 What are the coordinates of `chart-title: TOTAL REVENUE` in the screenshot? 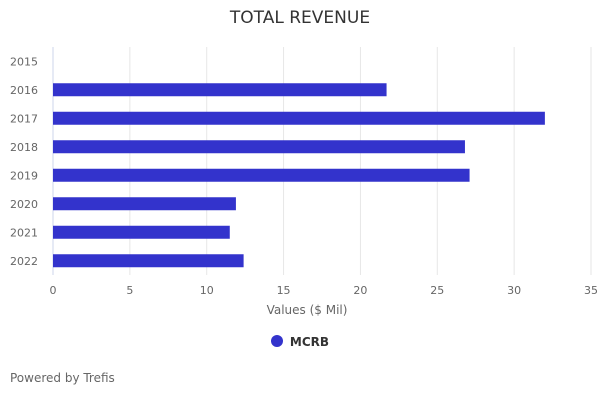 It's located at (300, 18).